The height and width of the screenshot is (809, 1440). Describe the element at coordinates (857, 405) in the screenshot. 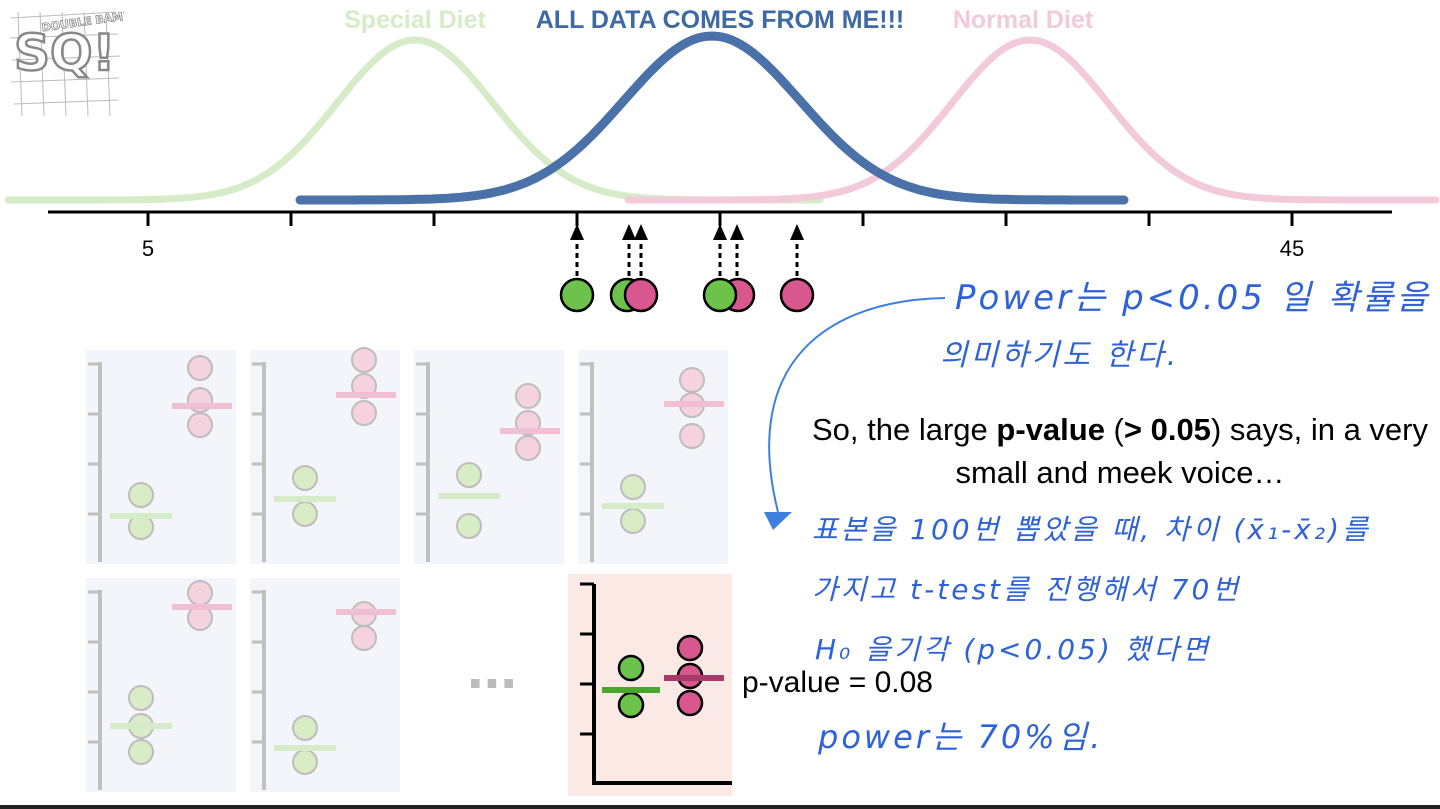

I see `annotation-arrow` at that location.